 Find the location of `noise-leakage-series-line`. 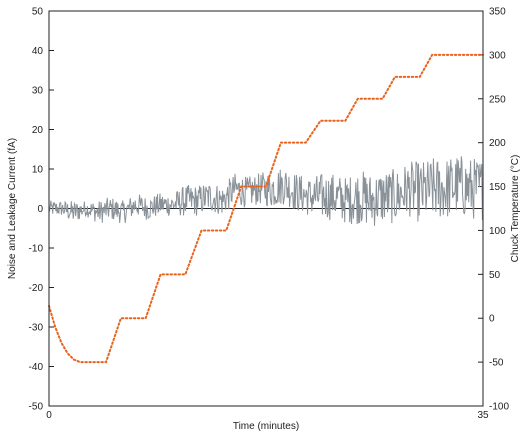

noise-leakage-series-line is located at coordinates (266, 191).